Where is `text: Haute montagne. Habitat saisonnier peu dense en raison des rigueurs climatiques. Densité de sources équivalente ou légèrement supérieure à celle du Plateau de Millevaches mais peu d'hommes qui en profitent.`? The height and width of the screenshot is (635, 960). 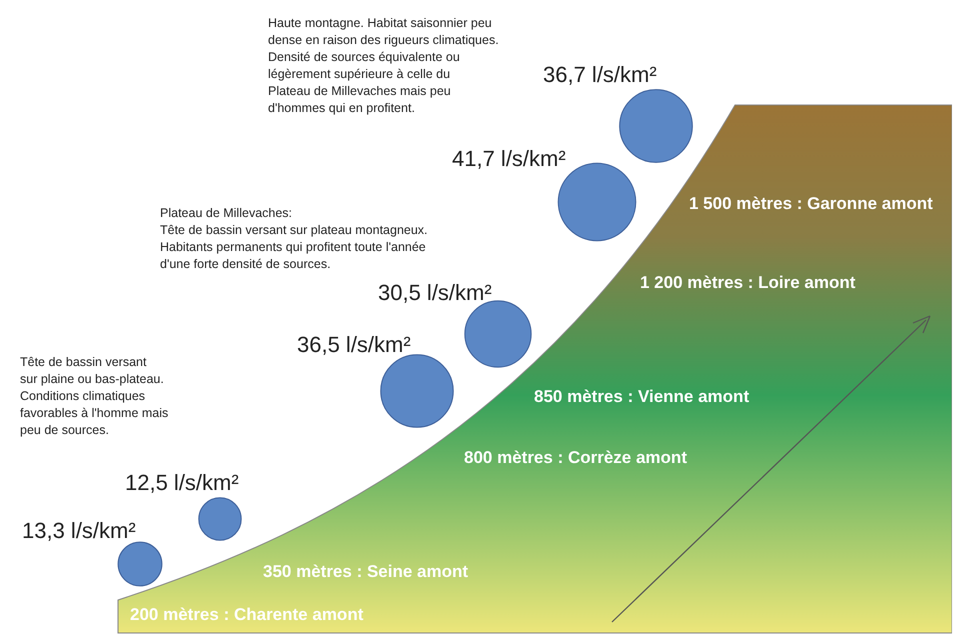
text: Haute montagne. Habitat saisonnier peu dense en raison des rigueurs climatiques. Densité de sources équivalente ou légèrement supérieure à celle du Plateau de Millevaches mais peu d'hommes qui en profitent. is located at coordinates (383, 65).